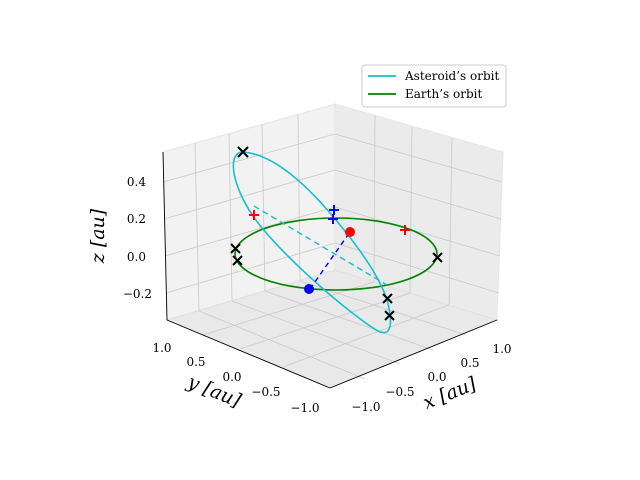 The image size is (640, 480). What do you see at coordinates (265, 392) in the screenshot?
I see `y-tick-label: −0.5` at bounding box center [265, 392].